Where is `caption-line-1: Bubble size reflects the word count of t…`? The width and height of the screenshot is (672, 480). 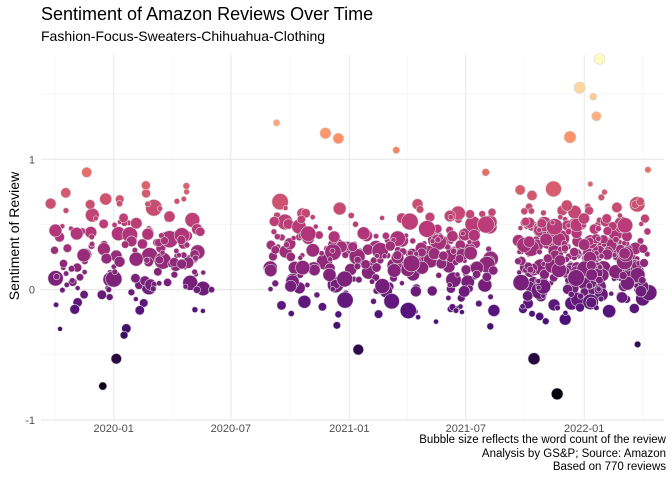
caption-line-1: Bubble size reflects the word count of t… is located at coordinates (542, 440).